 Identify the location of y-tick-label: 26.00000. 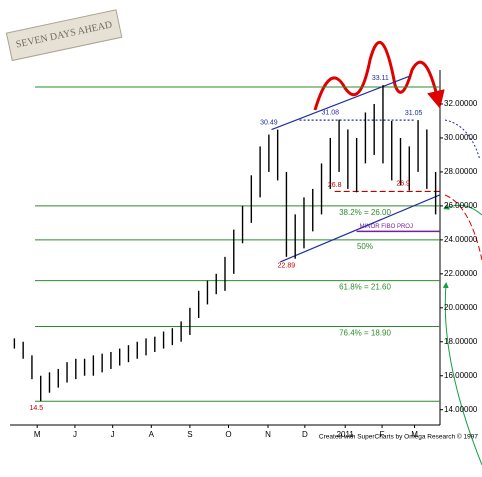
(461, 205).